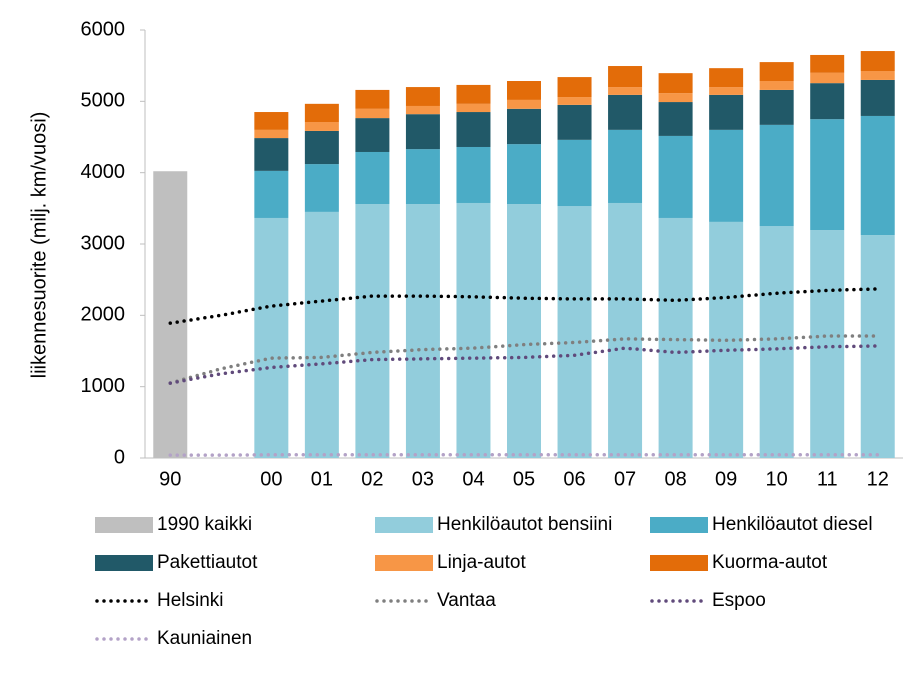 This screenshot has width=914, height=673. What do you see at coordinates (466, 600) in the screenshot?
I see `legend-label: Vantaa` at bounding box center [466, 600].